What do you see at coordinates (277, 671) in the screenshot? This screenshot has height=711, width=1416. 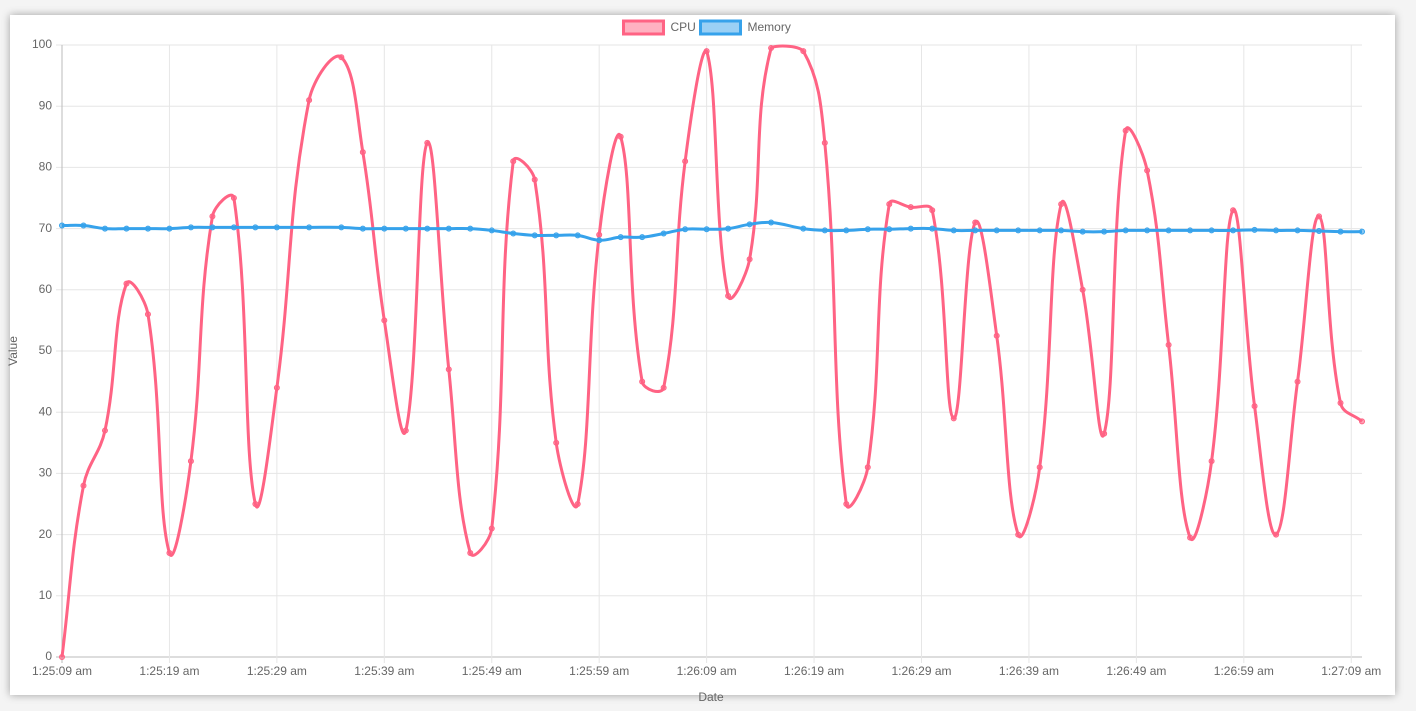 I see `x-tick-label: 1:25:29 am` at bounding box center [277, 671].